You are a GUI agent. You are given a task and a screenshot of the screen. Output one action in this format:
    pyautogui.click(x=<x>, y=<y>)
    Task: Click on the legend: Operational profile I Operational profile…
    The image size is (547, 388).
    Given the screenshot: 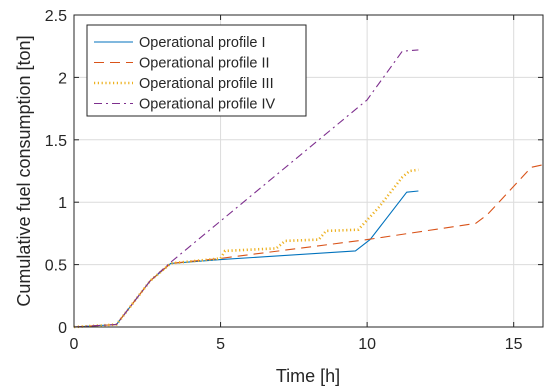 What is the action you would take?
    pyautogui.click(x=196, y=70)
    